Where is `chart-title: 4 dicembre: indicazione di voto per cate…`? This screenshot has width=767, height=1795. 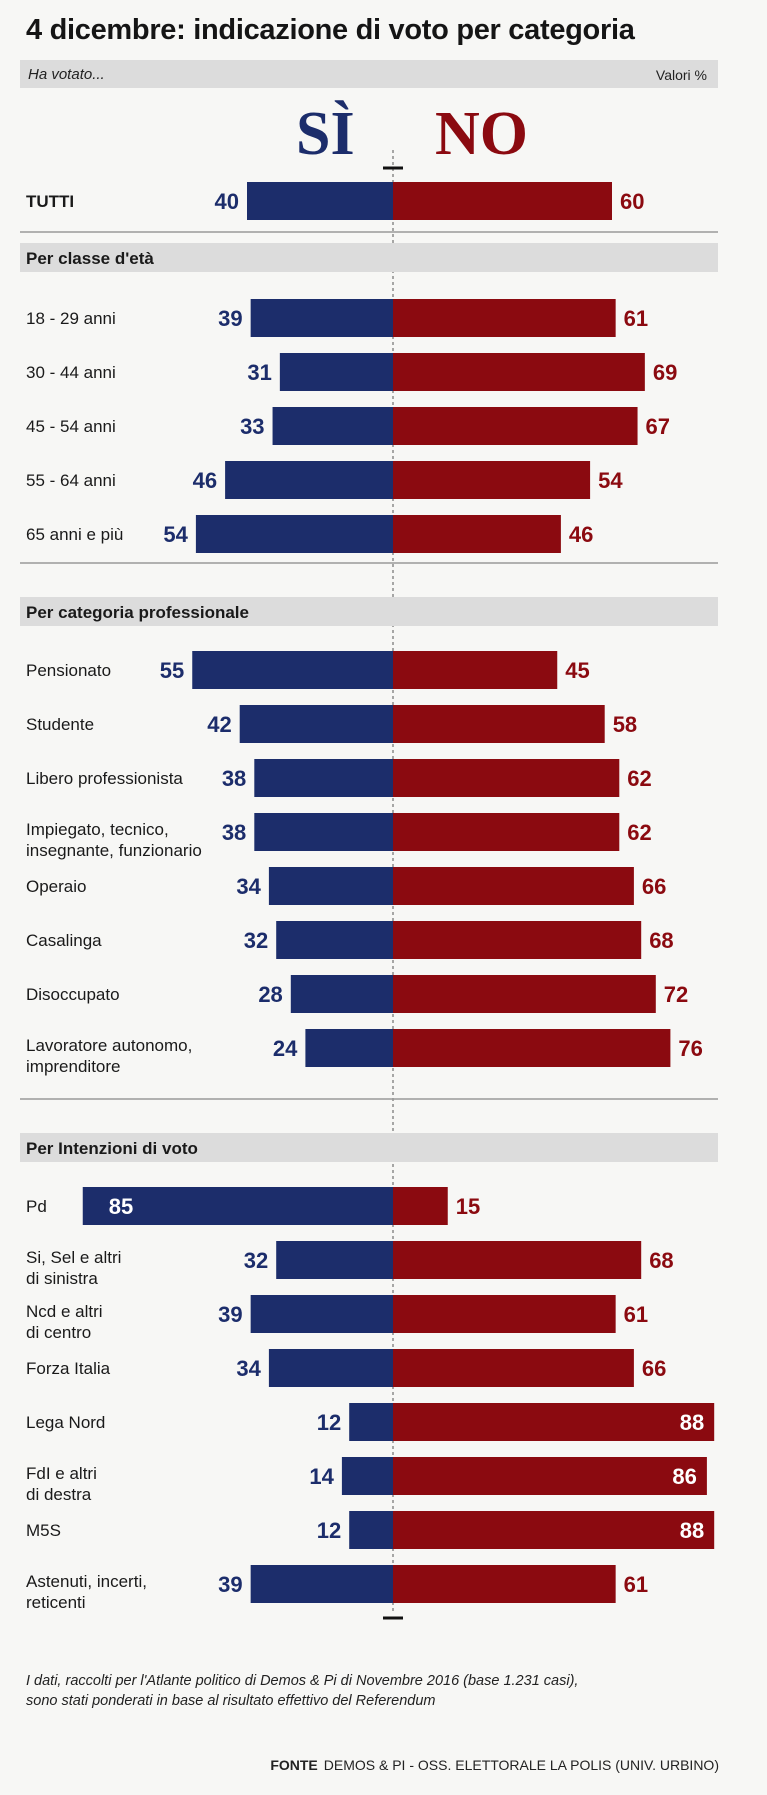 chart-title: 4 dicembre: indicazione di voto per cate… is located at coordinates (330, 30).